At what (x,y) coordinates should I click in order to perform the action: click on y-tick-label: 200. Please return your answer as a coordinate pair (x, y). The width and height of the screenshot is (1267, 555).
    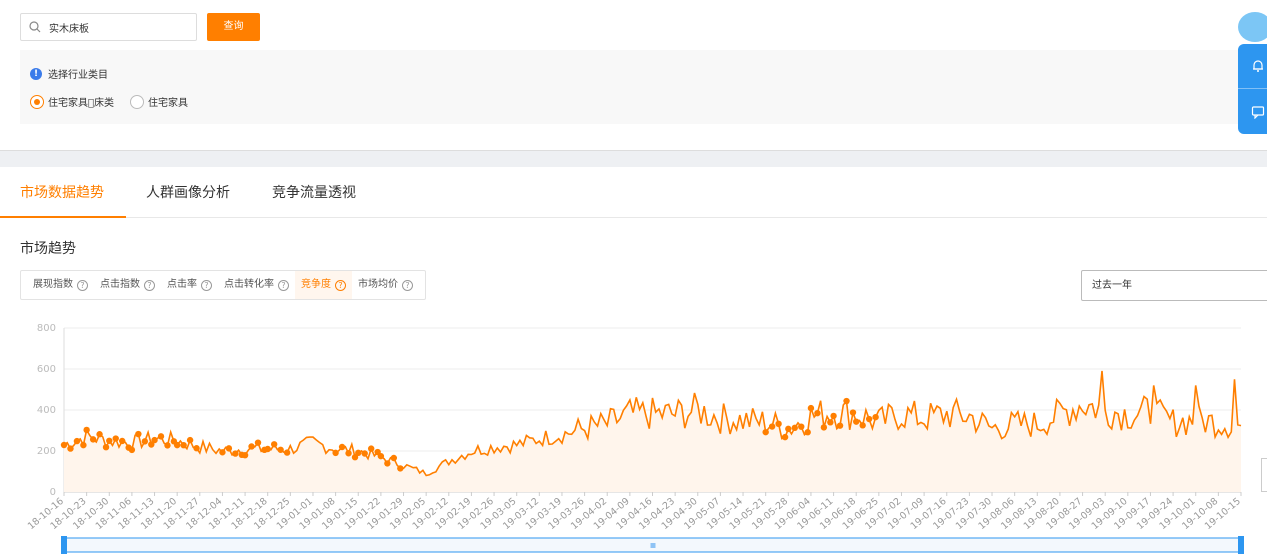
    Looking at the image, I should click on (46, 451).